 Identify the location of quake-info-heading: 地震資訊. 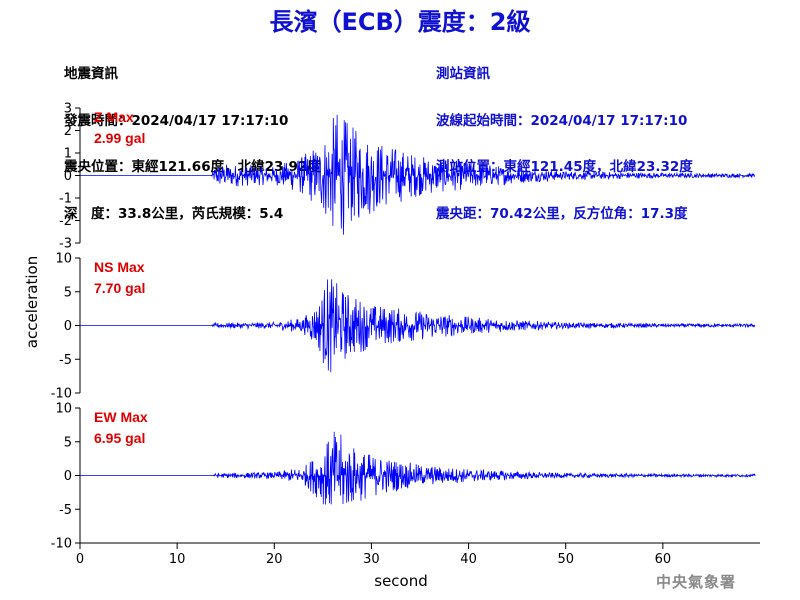
(91, 74).